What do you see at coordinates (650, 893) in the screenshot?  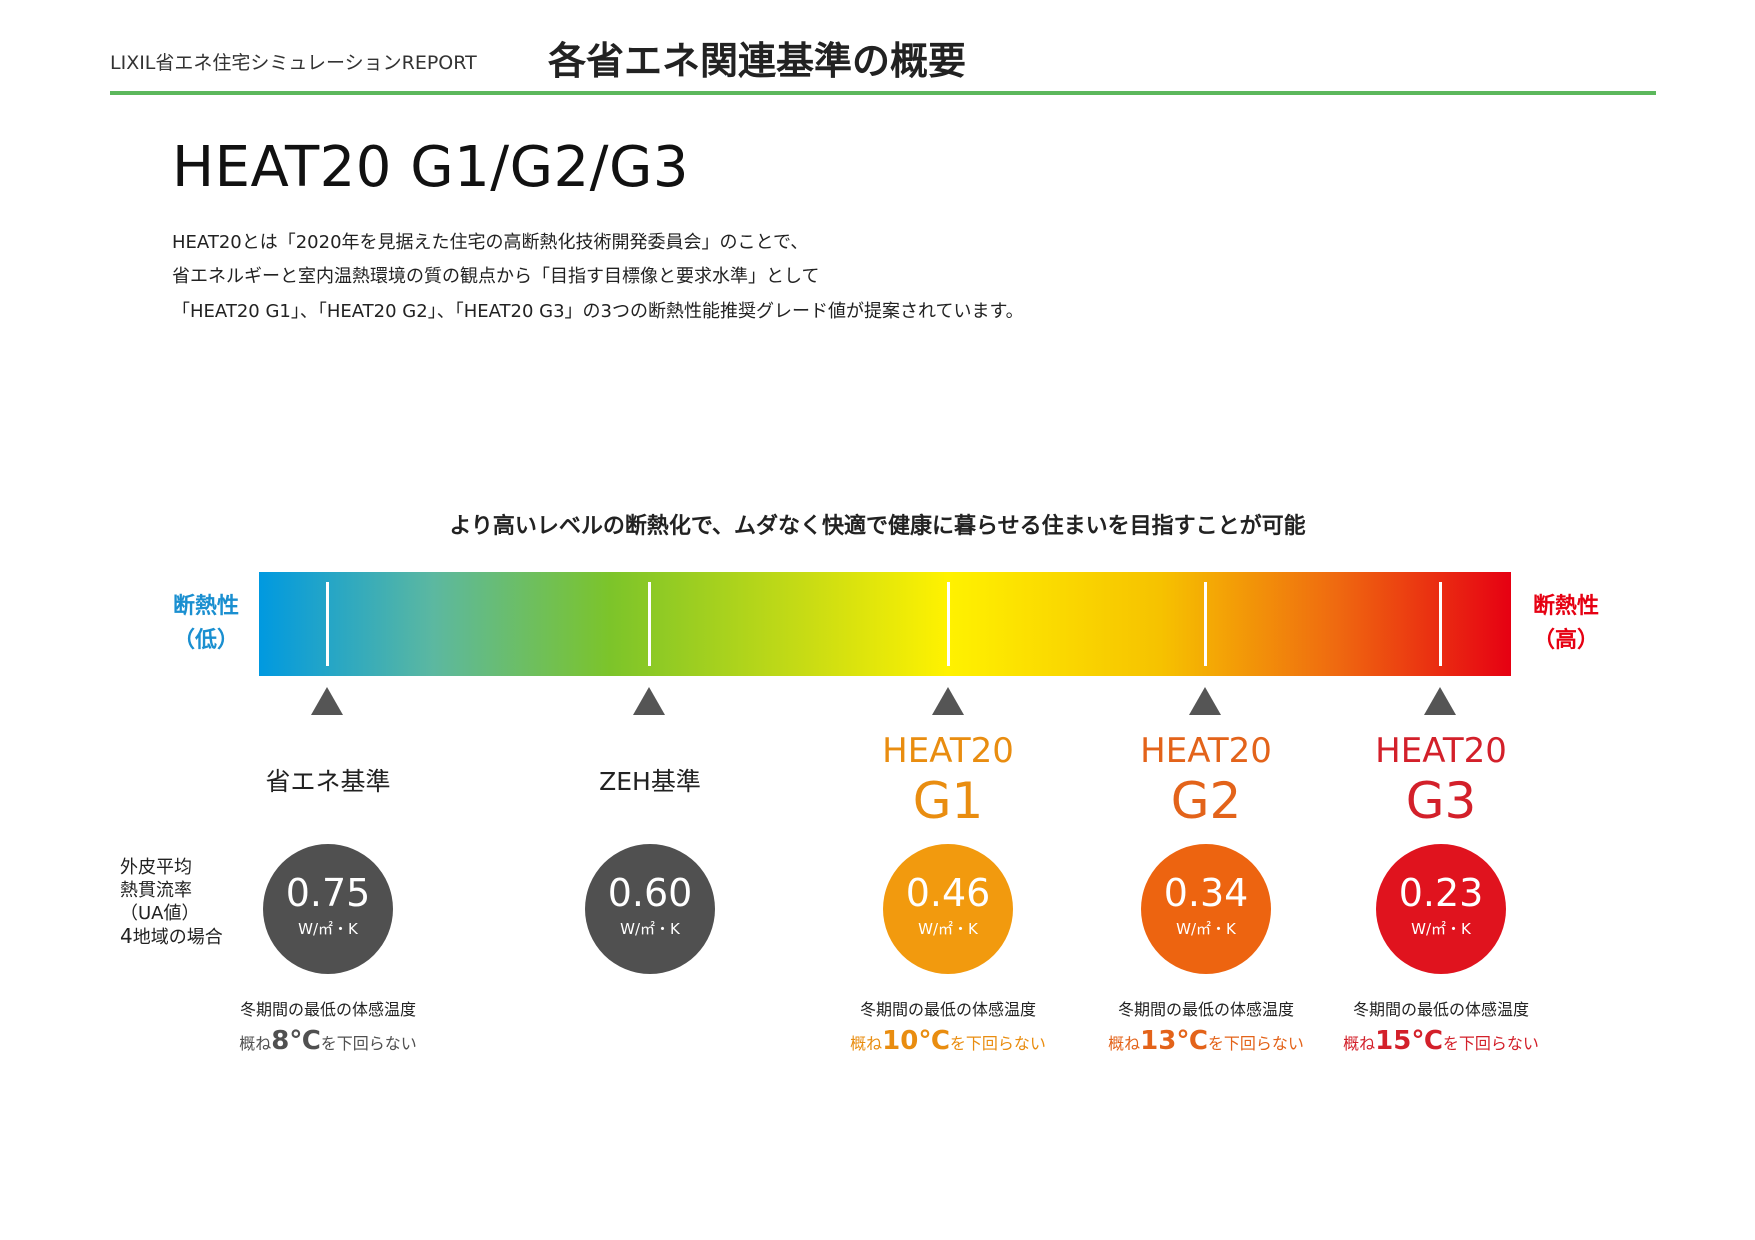 I see `ua-value: 0.60` at bounding box center [650, 893].